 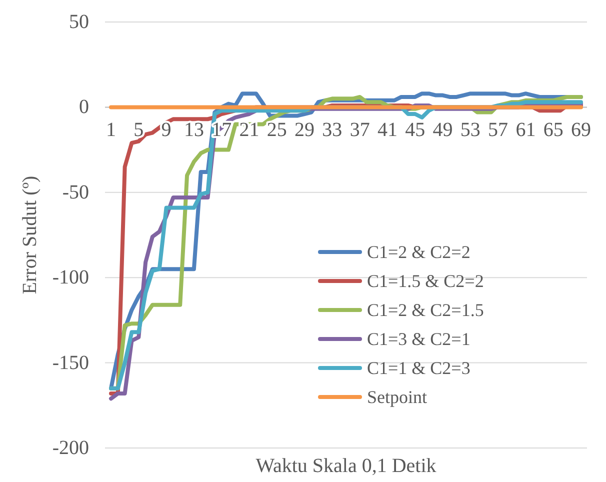 What do you see at coordinates (360, 130) in the screenshot?
I see `x-tick-label: 37` at bounding box center [360, 130].